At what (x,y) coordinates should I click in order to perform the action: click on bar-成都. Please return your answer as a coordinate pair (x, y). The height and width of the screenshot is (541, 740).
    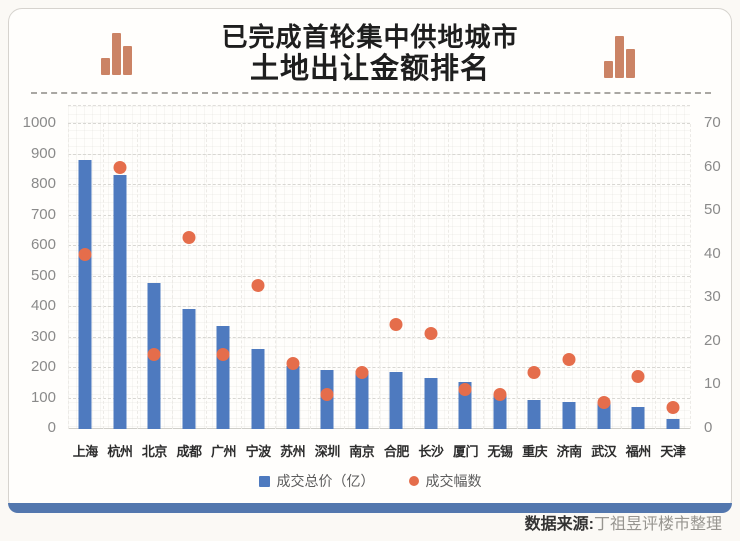
    Looking at the image, I should click on (189, 369).